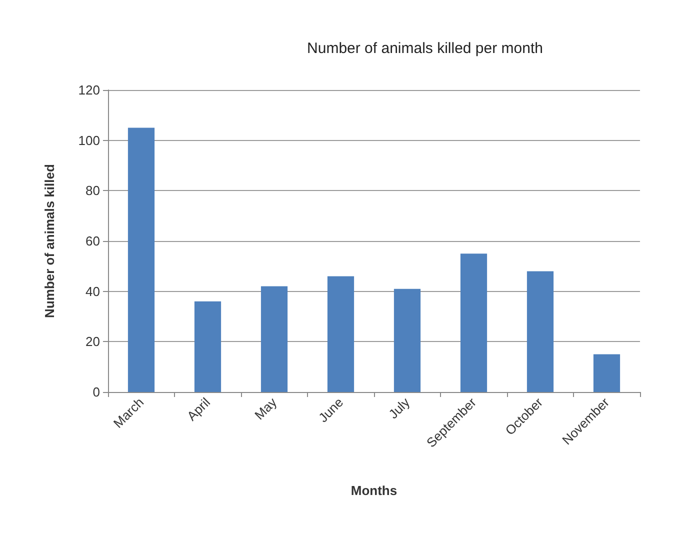 The width and height of the screenshot is (685, 540). Describe the element at coordinates (266, 408) in the screenshot. I see `x-tick-label: May` at that location.